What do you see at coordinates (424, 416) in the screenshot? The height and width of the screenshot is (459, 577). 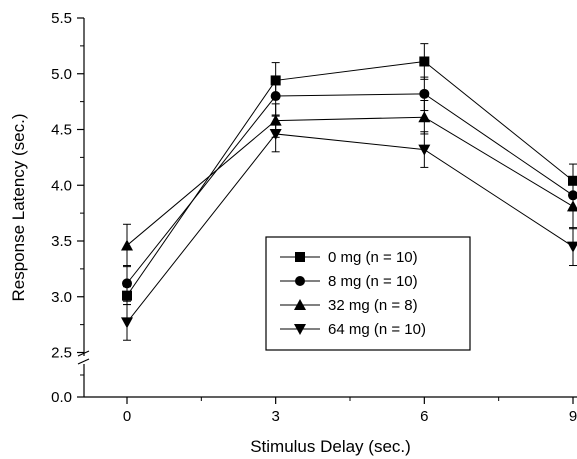 I see `x-tick-label: 6` at bounding box center [424, 416].